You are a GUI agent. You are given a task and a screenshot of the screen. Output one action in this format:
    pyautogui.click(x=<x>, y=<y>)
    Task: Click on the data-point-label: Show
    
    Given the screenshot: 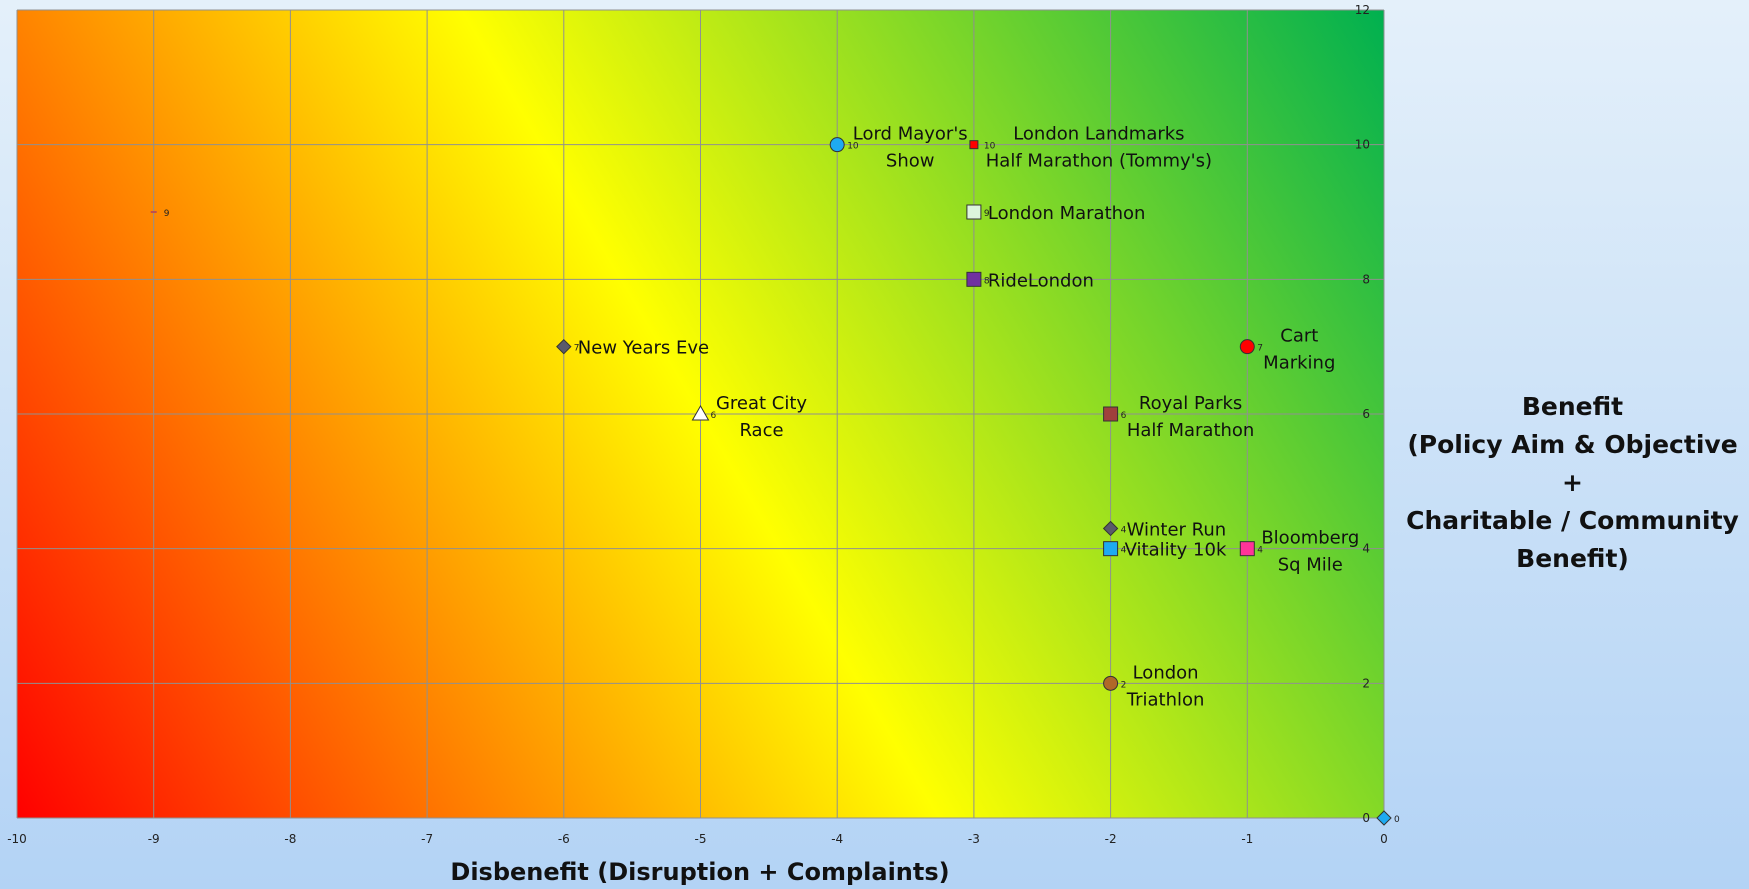 What is the action you would take?
    pyautogui.click(x=910, y=161)
    